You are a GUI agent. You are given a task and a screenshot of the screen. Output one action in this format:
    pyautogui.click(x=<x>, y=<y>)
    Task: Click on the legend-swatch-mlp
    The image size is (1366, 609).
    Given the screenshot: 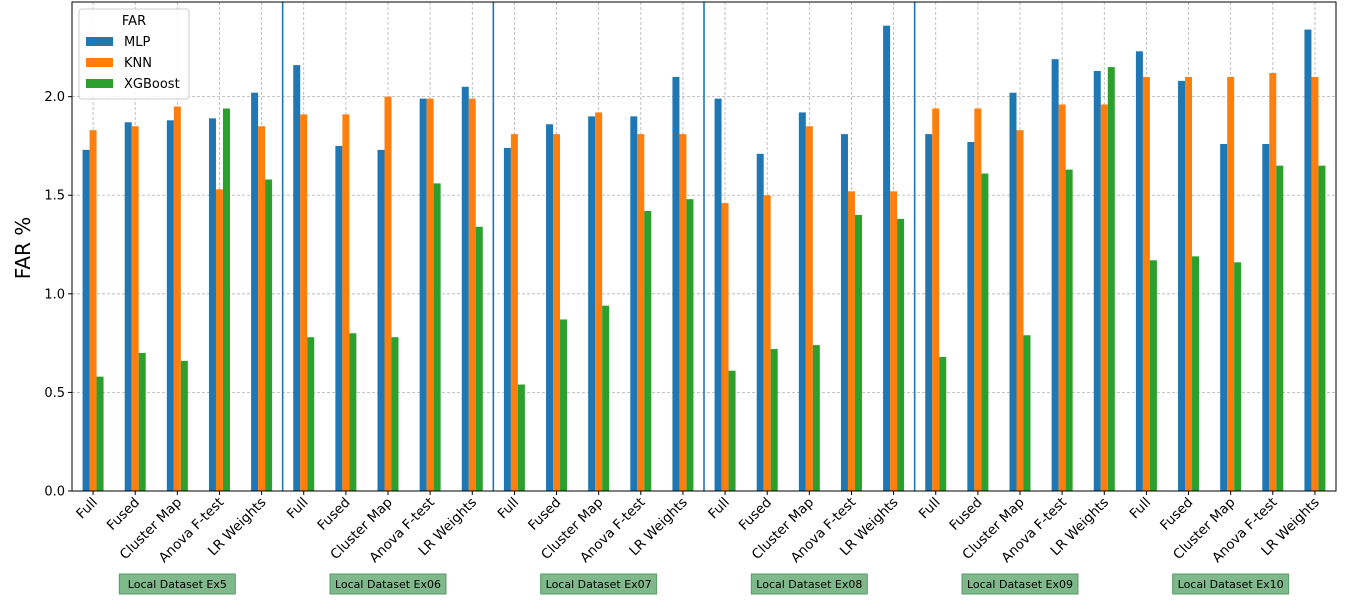 What is the action you would take?
    pyautogui.click(x=99, y=41)
    